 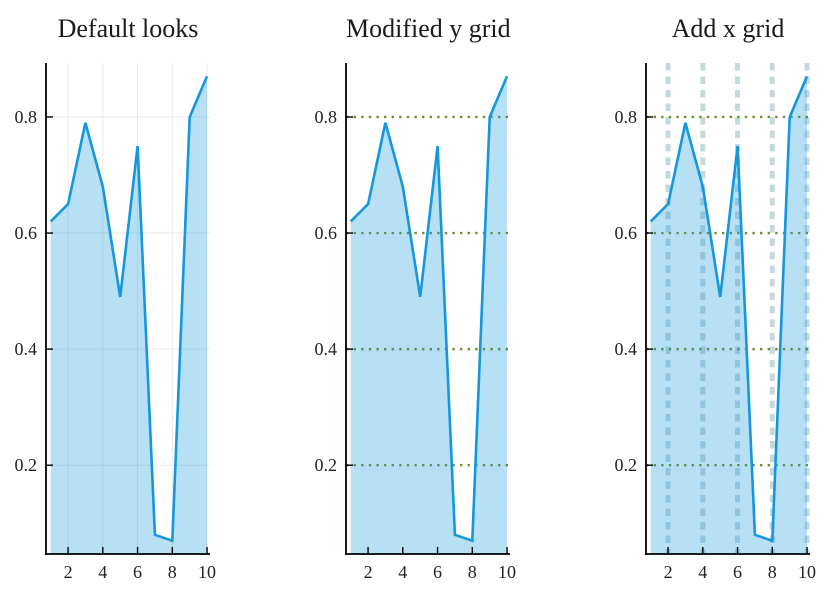 I want to click on chart-title-add-x-grid: Add x grid, so click(x=728, y=28).